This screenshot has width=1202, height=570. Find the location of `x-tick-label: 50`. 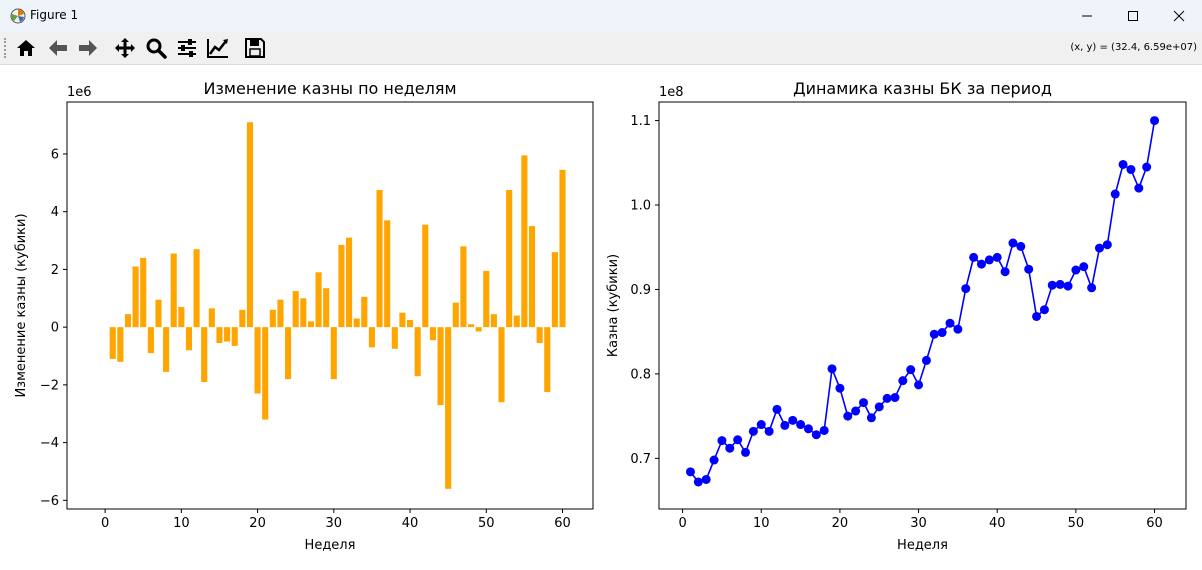

x-tick-label: 50 is located at coordinates (1076, 523).